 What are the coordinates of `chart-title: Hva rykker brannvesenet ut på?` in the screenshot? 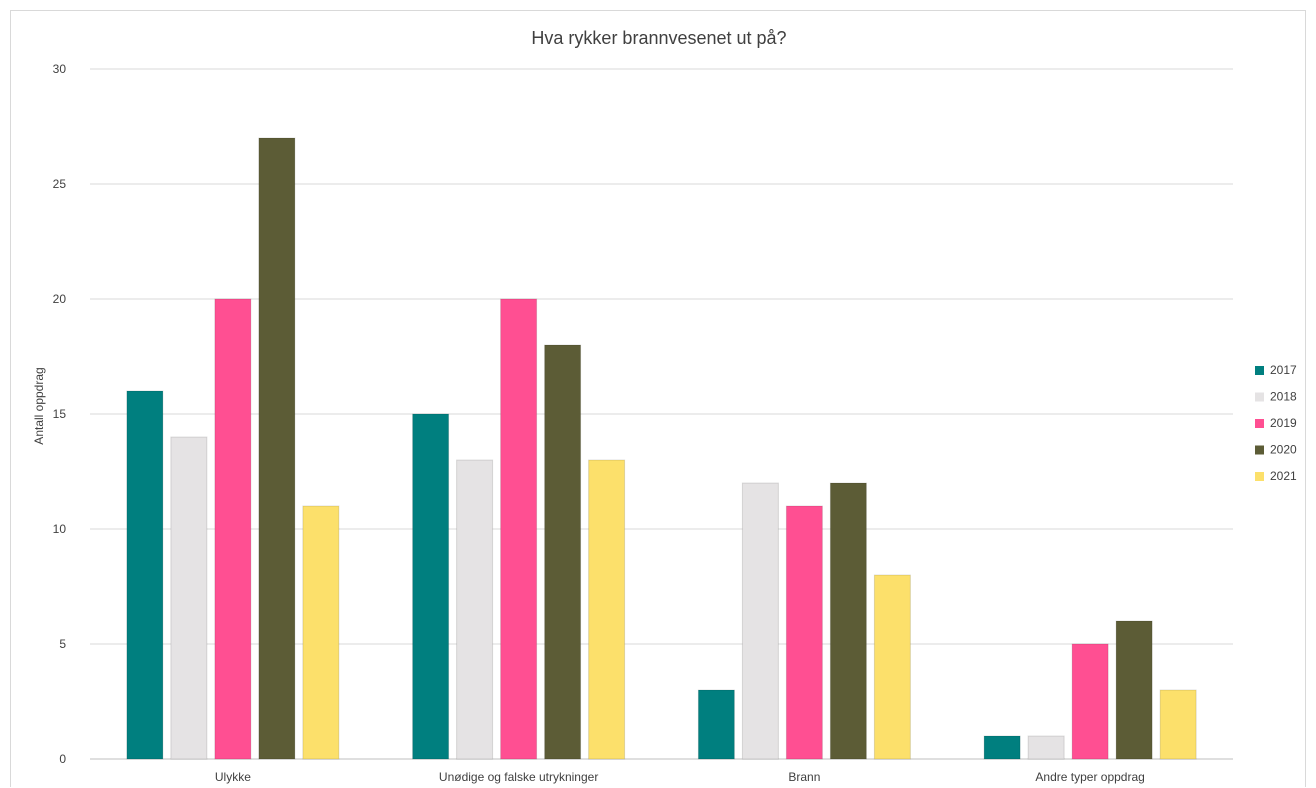 It's located at (658, 38).